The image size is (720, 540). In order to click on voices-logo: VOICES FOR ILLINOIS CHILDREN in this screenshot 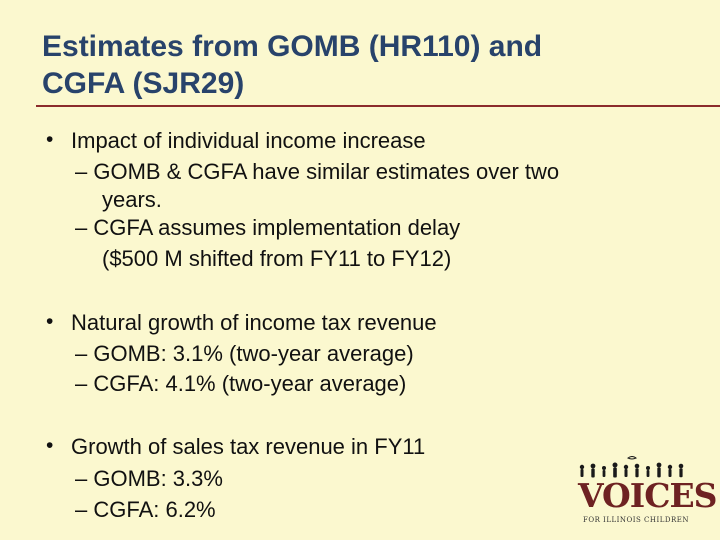, I will do `click(644, 492)`.